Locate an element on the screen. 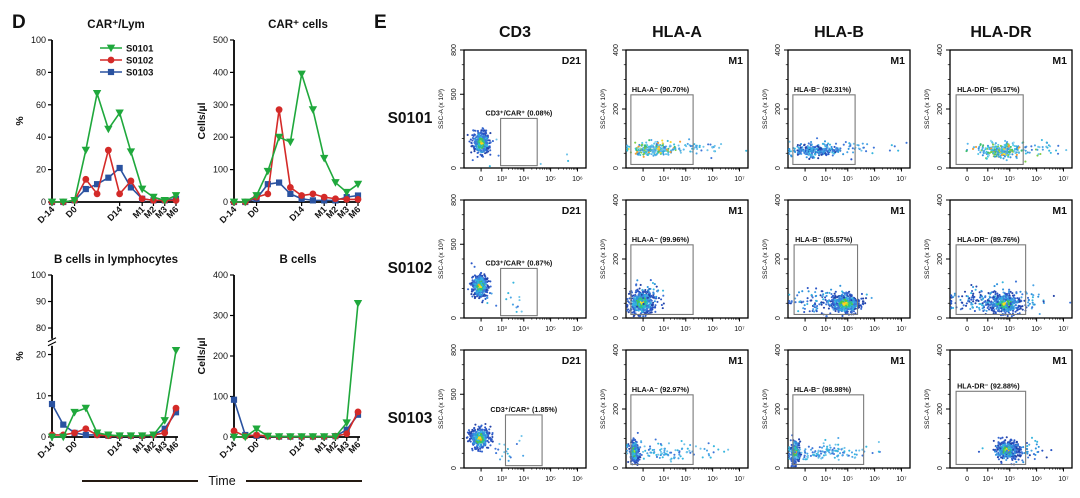  y-tick-label: 20 is located at coordinates (41, 170).